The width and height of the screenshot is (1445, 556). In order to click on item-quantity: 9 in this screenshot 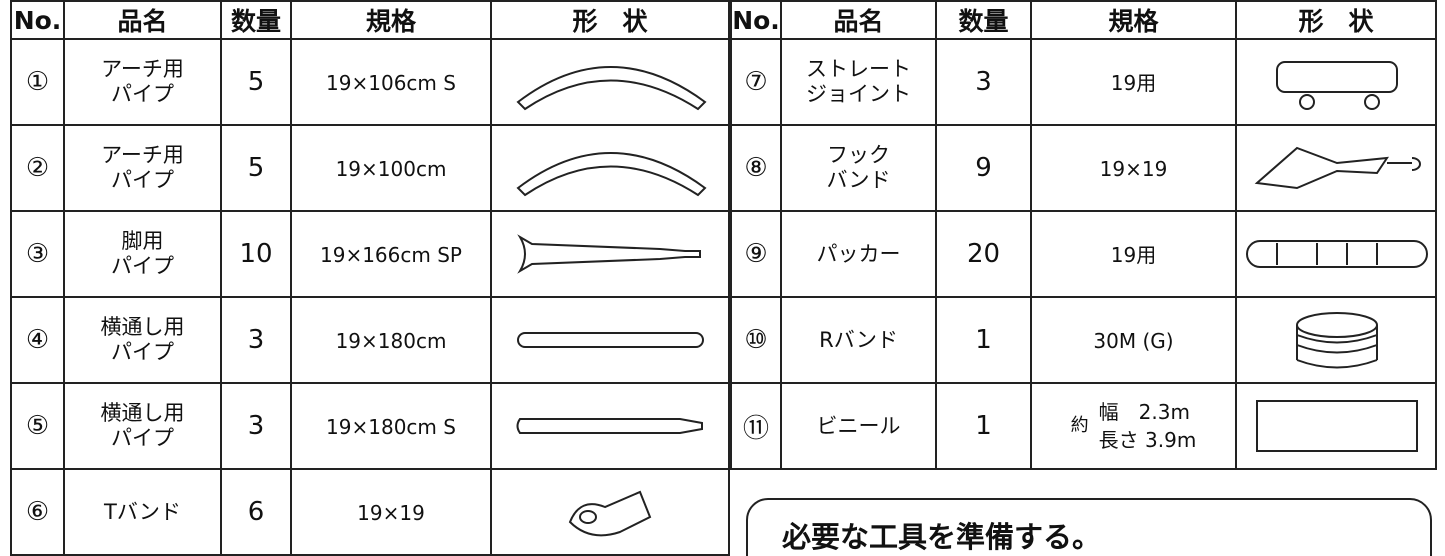, I will do `click(983, 168)`.